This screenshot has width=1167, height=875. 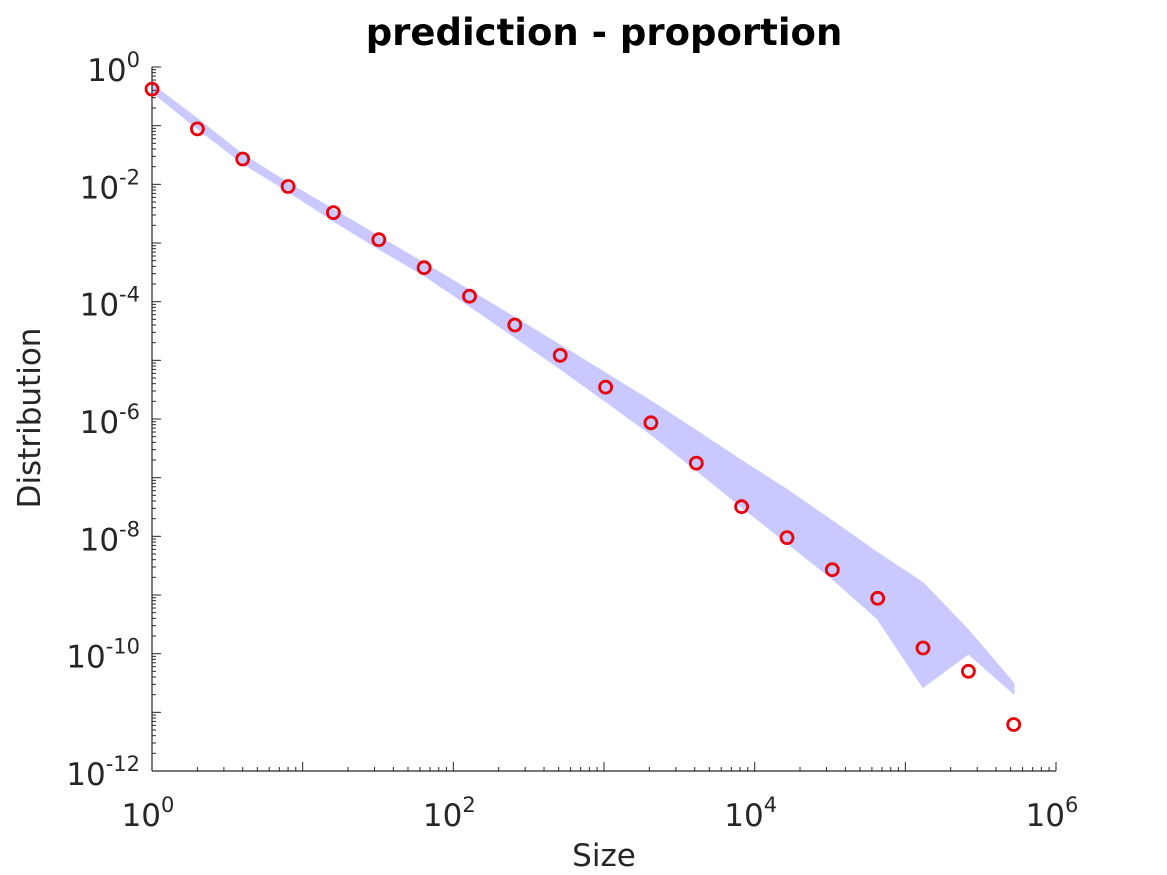 What do you see at coordinates (123, 764) in the screenshot?
I see `y-tick-label-exponent: -12` at bounding box center [123, 764].